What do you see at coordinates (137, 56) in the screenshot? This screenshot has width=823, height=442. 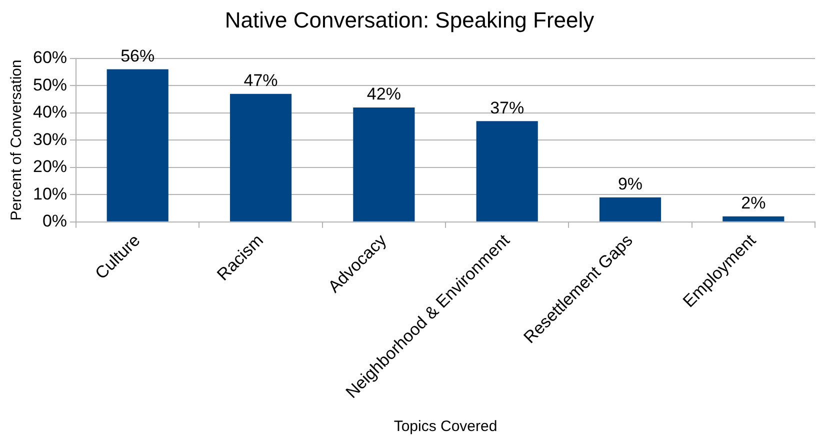 I see `data-label: 56%` at bounding box center [137, 56].